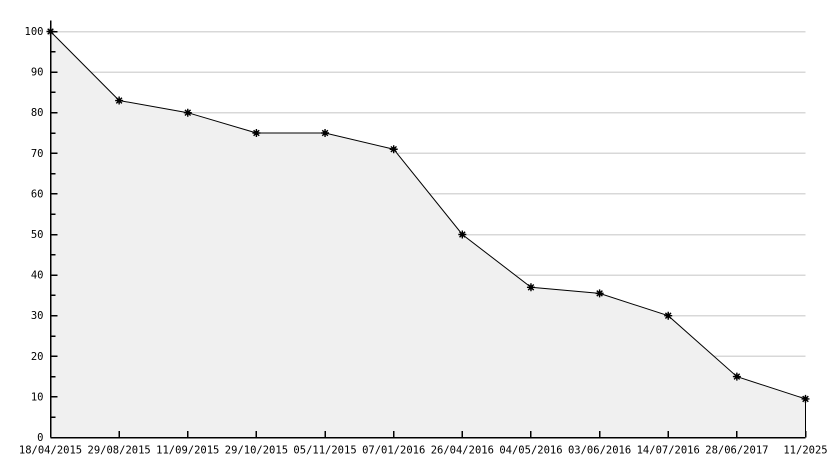 The width and height of the screenshot is (834, 468). I want to click on x-tick-label: 29/08/2015, so click(119, 451).